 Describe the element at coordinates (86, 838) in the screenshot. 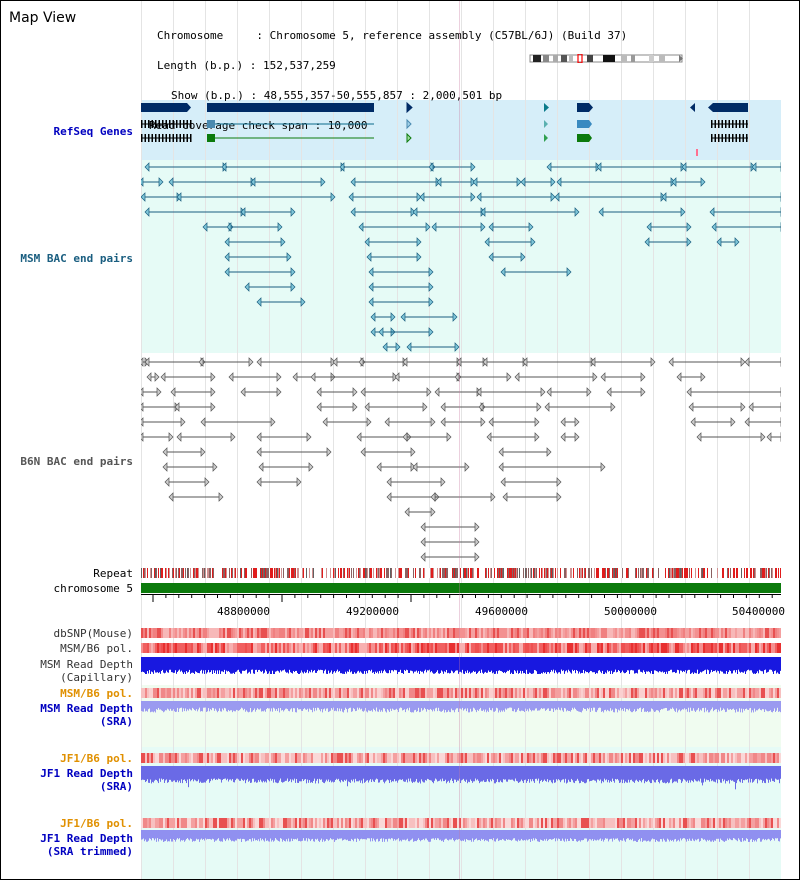

I see `jf1-depth-trimmed-label: JF1 Read Depth` at that location.